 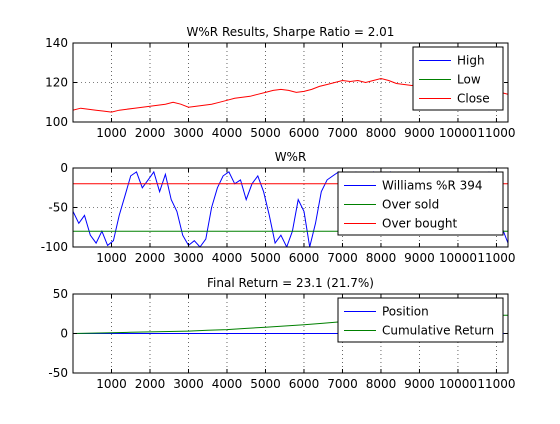 What do you see at coordinates (290, 283) in the screenshot?
I see `subplot-title: Final Return = 23.1 (21.7%)` at bounding box center [290, 283].